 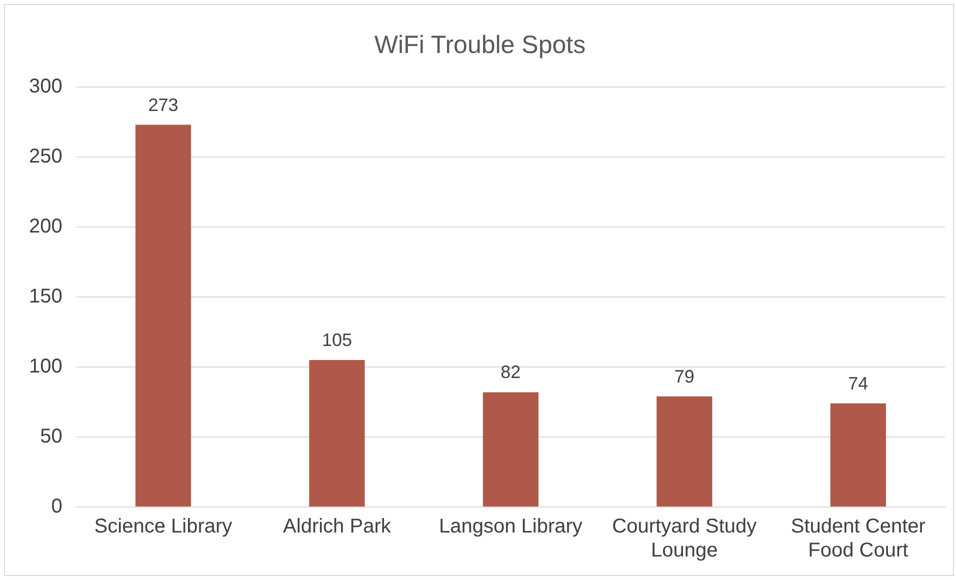 What do you see at coordinates (56, 507) in the screenshot?
I see `y-tick-label: 0` at bounding box center [56, 507].